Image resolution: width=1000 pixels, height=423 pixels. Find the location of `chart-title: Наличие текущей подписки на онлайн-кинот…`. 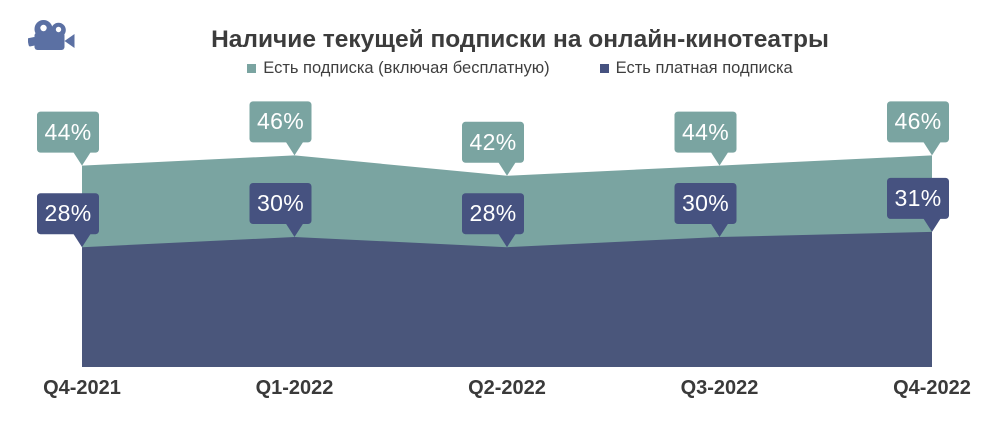

chart-title: Наличие текущей подписки на онлайн-кинот… is located at coordinates (520, 39).